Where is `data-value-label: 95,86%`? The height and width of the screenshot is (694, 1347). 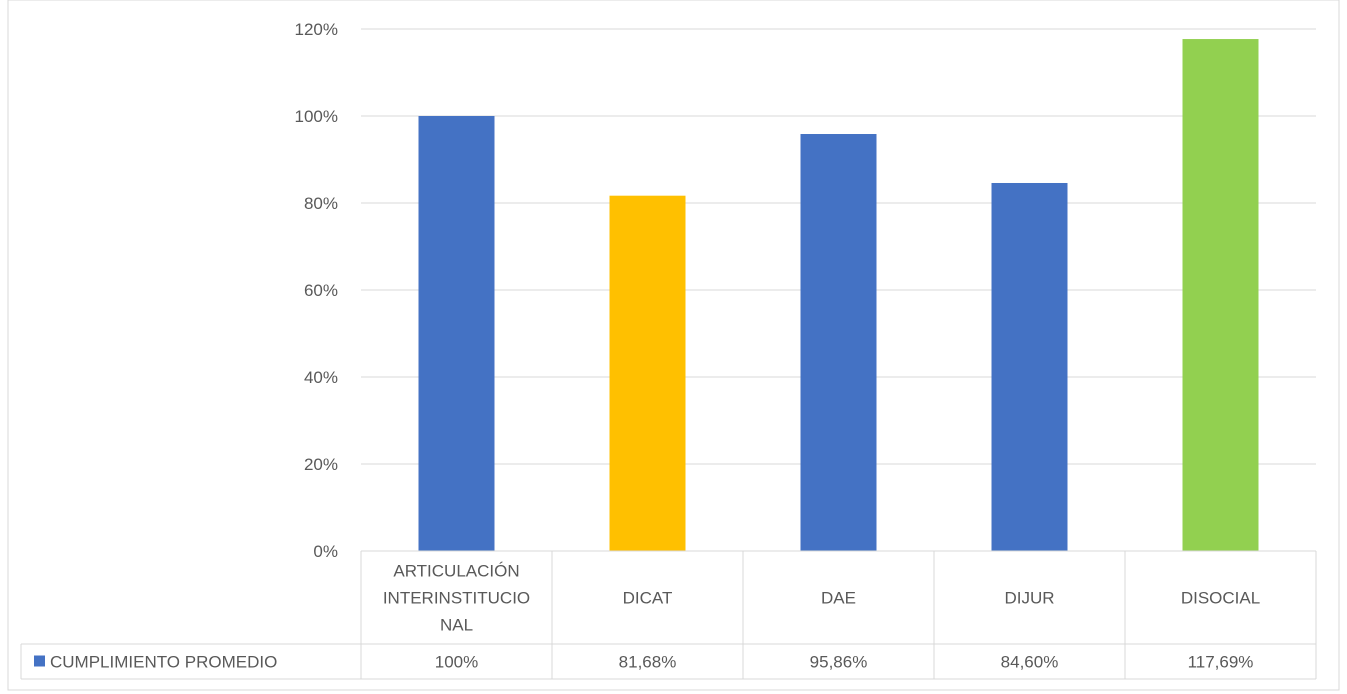 data-value-label: 95,86% is located at coordinates (839, 662).